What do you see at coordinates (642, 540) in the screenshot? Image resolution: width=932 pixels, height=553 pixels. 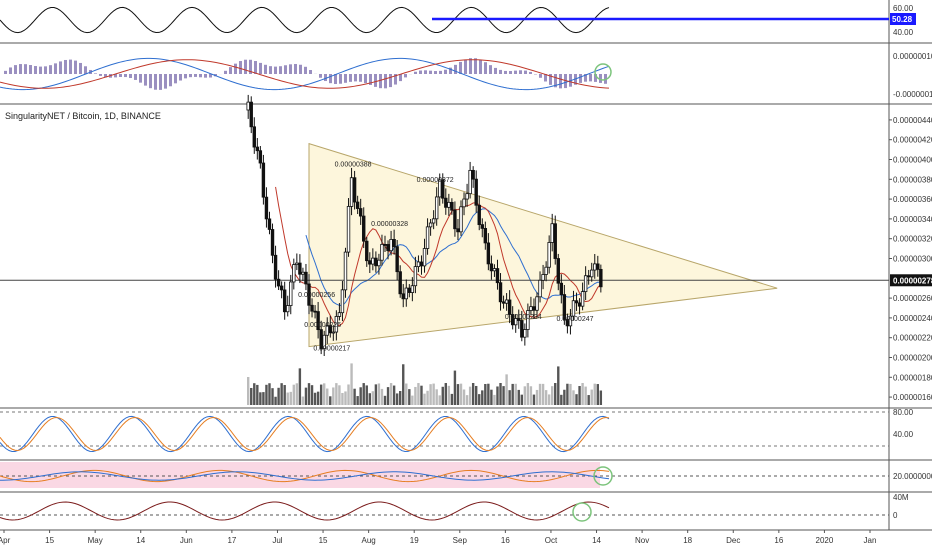 I see `time-tick-label: Nov` at bounding box center [642, 540].